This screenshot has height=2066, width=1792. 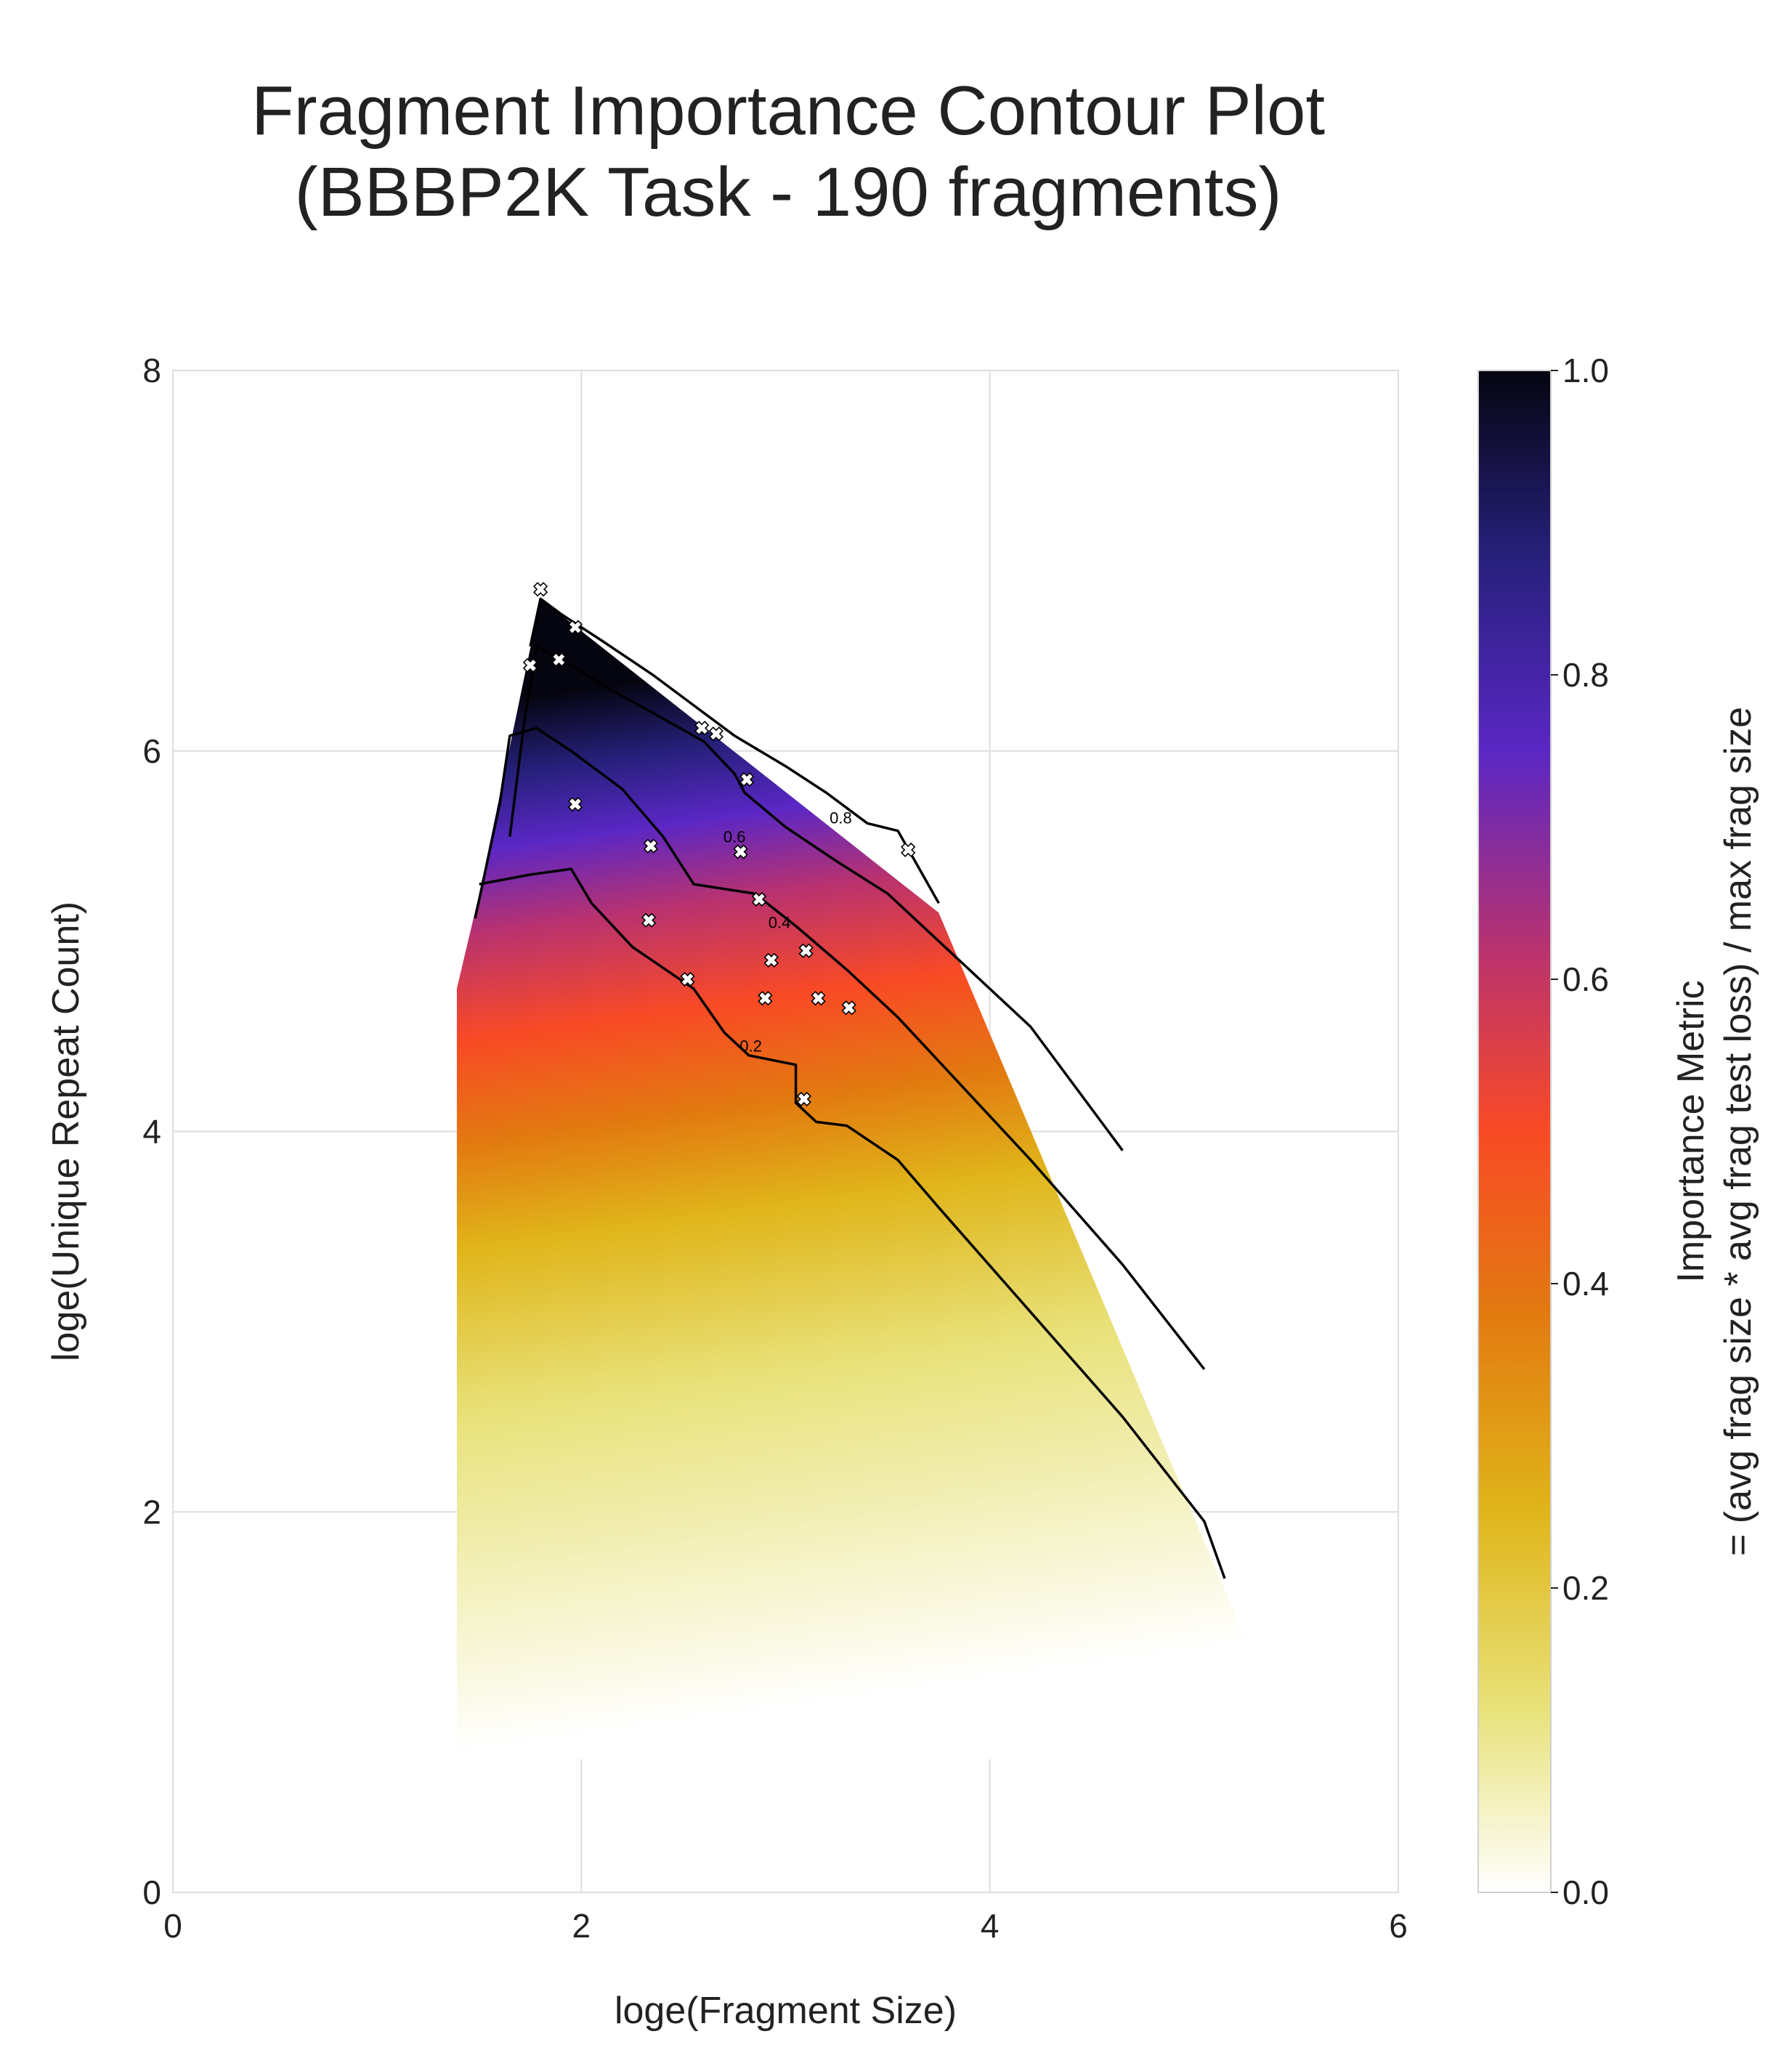 I want to click on y-tick-label: 2, so click(x=151, y=1512).